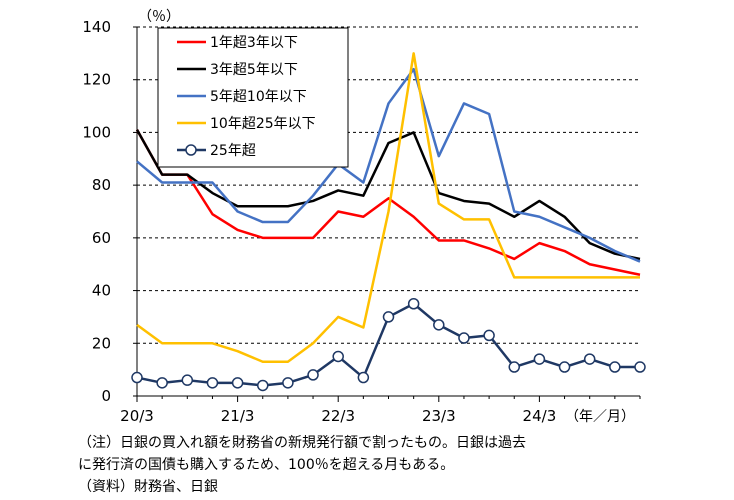 This screenshot has width=734, height=500. I want to click on legend: 1年超3年以下 3年超5年以下 5年超10年以下 10年超25年以下 25年超, so click(253, 97).